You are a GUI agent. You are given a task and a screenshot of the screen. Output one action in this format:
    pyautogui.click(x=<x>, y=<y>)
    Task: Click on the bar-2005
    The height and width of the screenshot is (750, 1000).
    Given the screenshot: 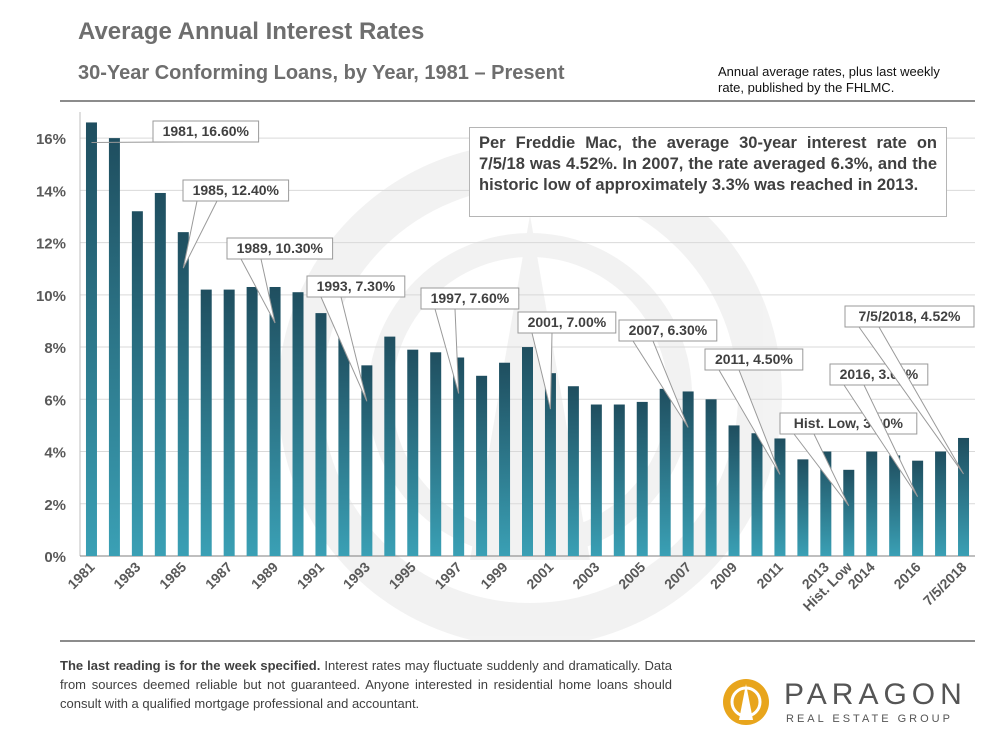 What is the action you would take?
    pyautogui.click(x=642, y=478)
    